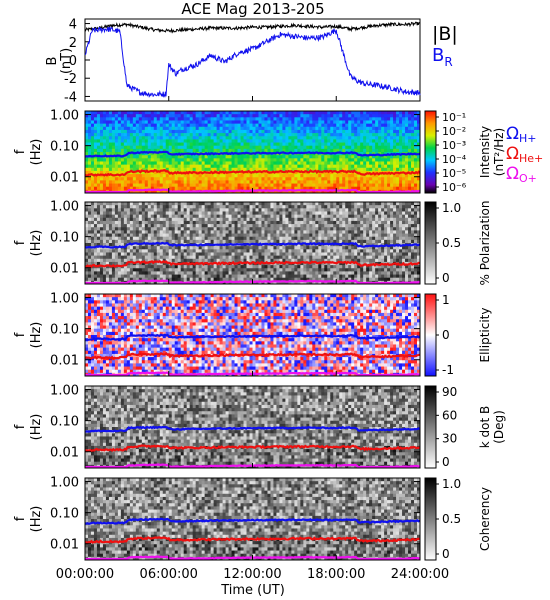  I want to click on time-tick-label: 00:00:00, so click(85, 574).